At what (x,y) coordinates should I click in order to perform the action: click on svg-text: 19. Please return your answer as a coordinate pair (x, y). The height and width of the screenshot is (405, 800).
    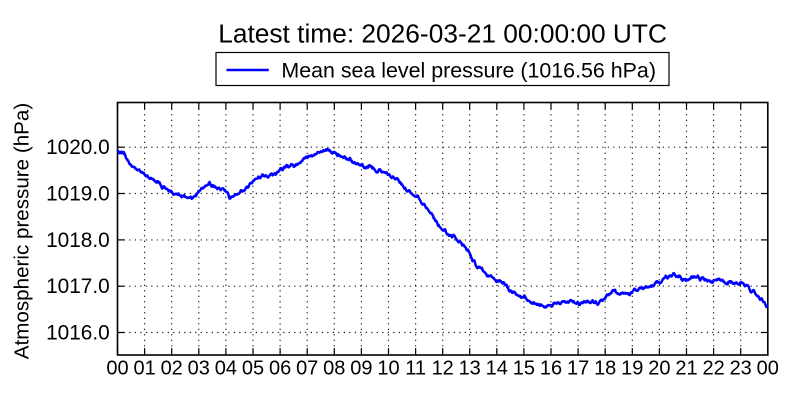
    Looking at the image, I should click on (632, 369).